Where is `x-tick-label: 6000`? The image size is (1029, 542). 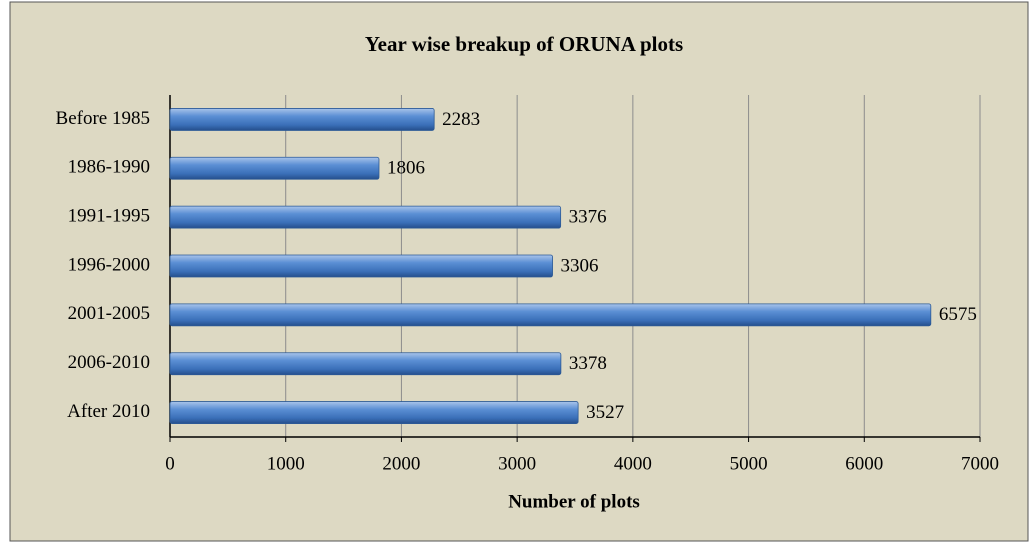 x-tick-label: 6000 is located at coordinates (864, 463).